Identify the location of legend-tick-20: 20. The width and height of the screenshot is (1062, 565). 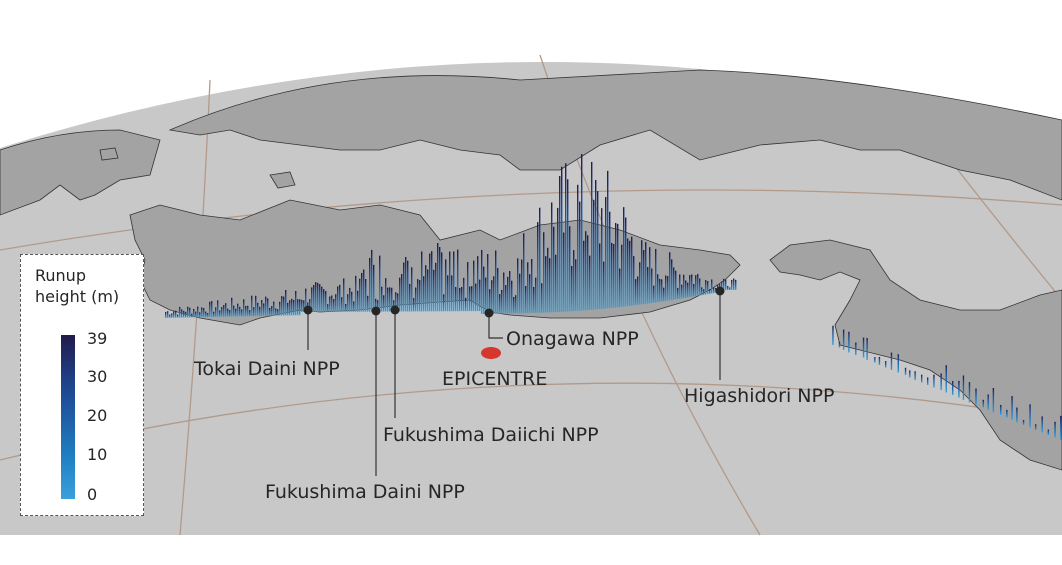
(97, 415).